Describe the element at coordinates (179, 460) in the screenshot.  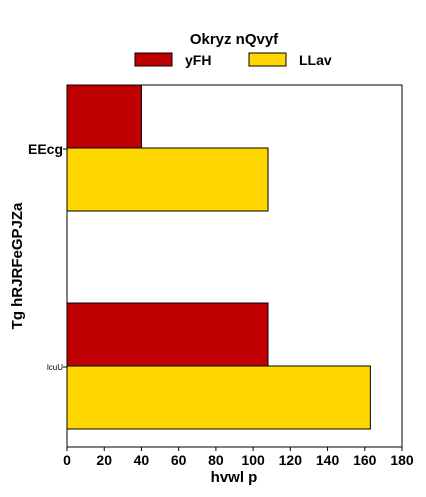
I see `x-tick-label-60: 60` at that location.